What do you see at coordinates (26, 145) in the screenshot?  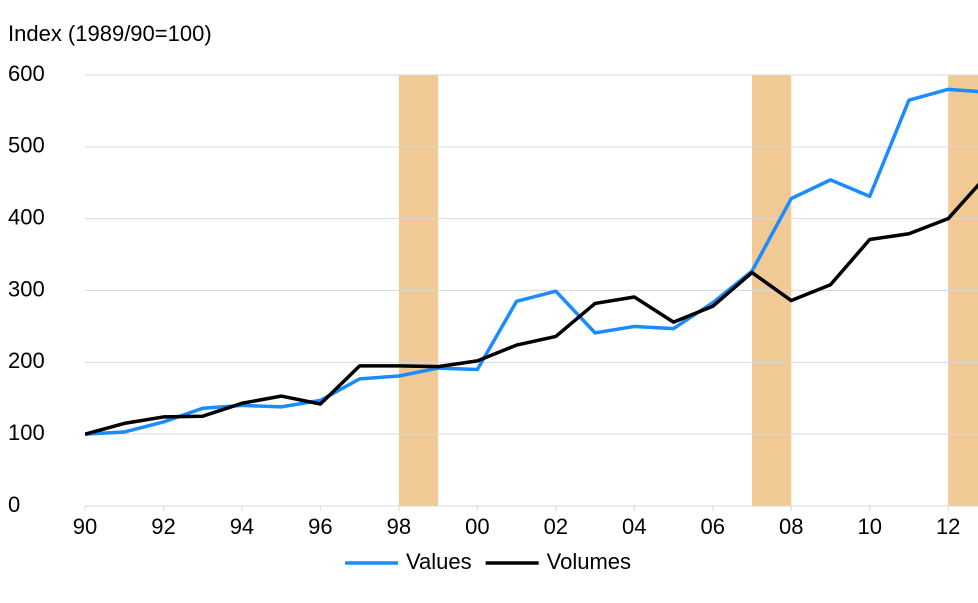 I see `y-tick-label: 500` at bounding box center [26, 145].